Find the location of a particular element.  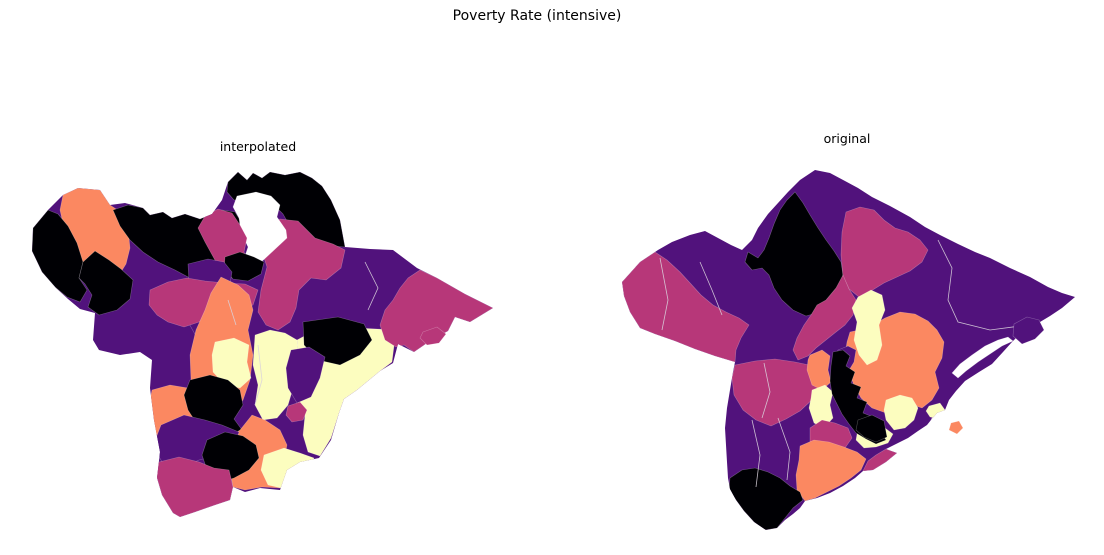

right-map-title: original is located at coordinates (847, 138).